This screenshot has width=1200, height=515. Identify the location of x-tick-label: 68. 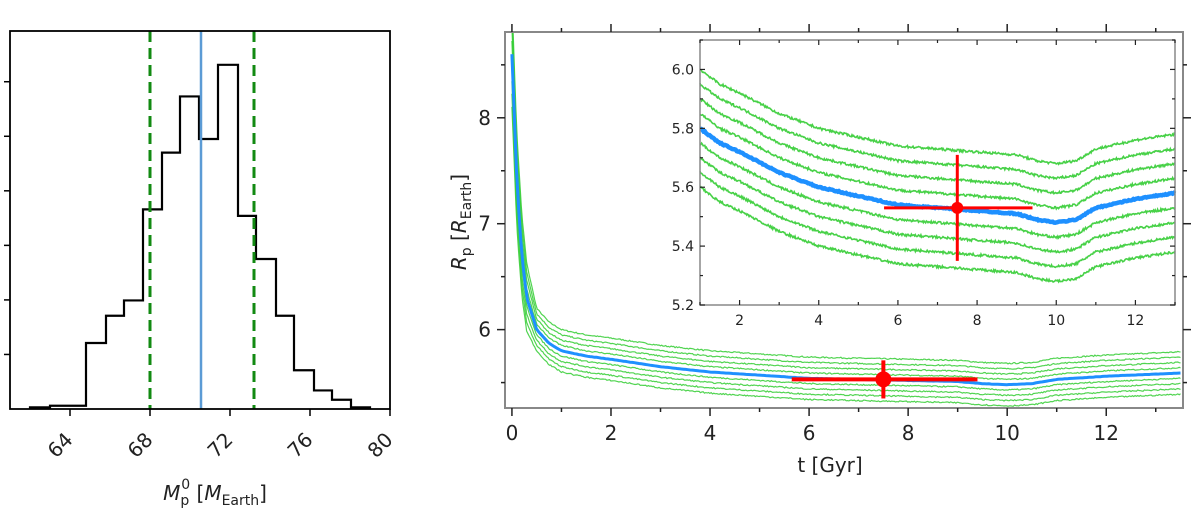
(140, 445).